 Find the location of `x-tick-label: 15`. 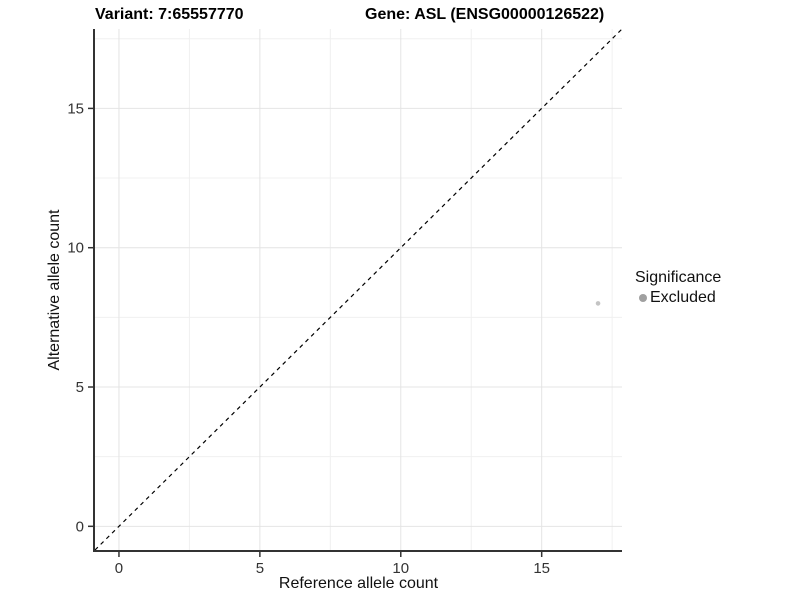

x-tick-label: 15 is located at coordinates (541, 568).